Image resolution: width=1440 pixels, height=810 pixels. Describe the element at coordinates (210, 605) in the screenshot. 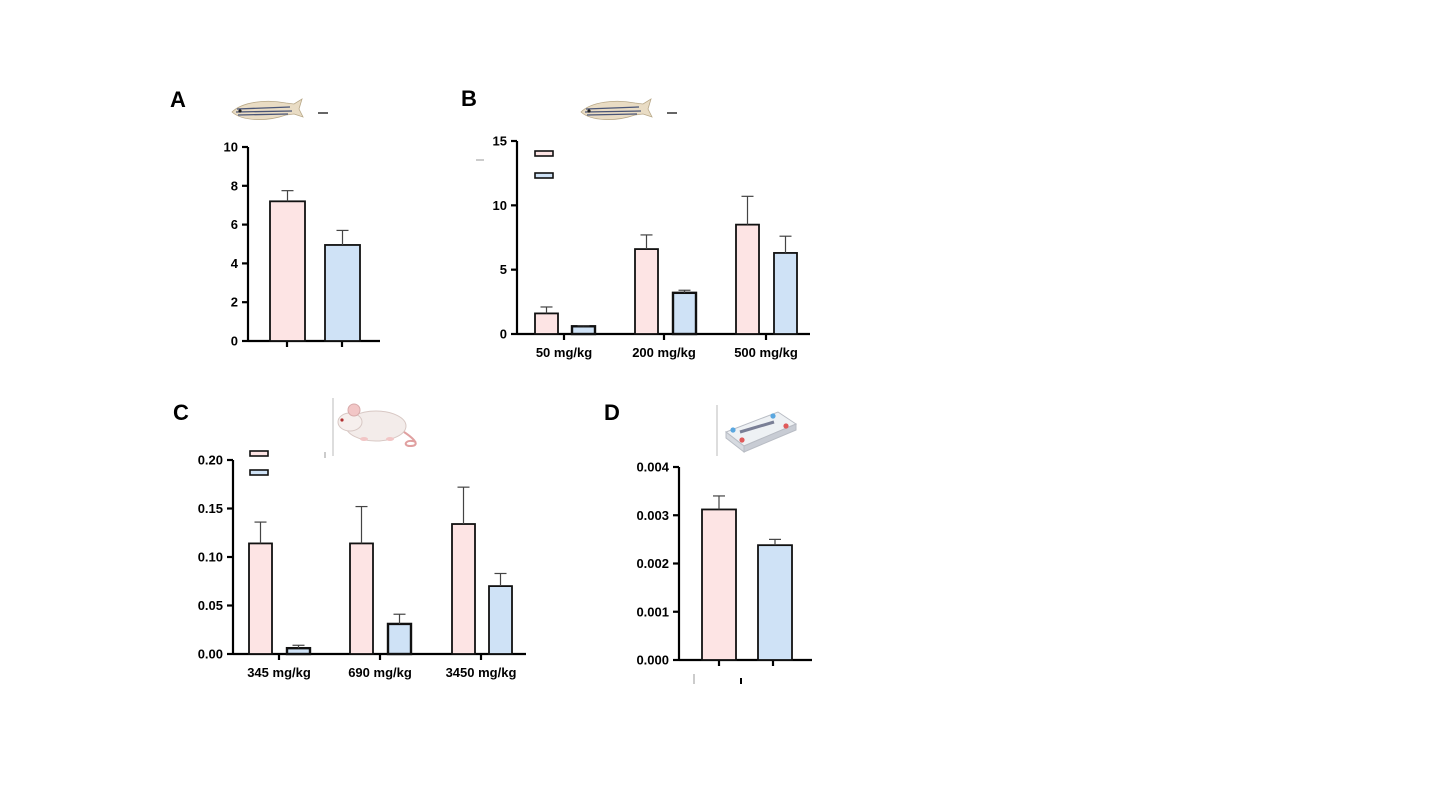

I see `y-tick-label: 0.05` at that location.